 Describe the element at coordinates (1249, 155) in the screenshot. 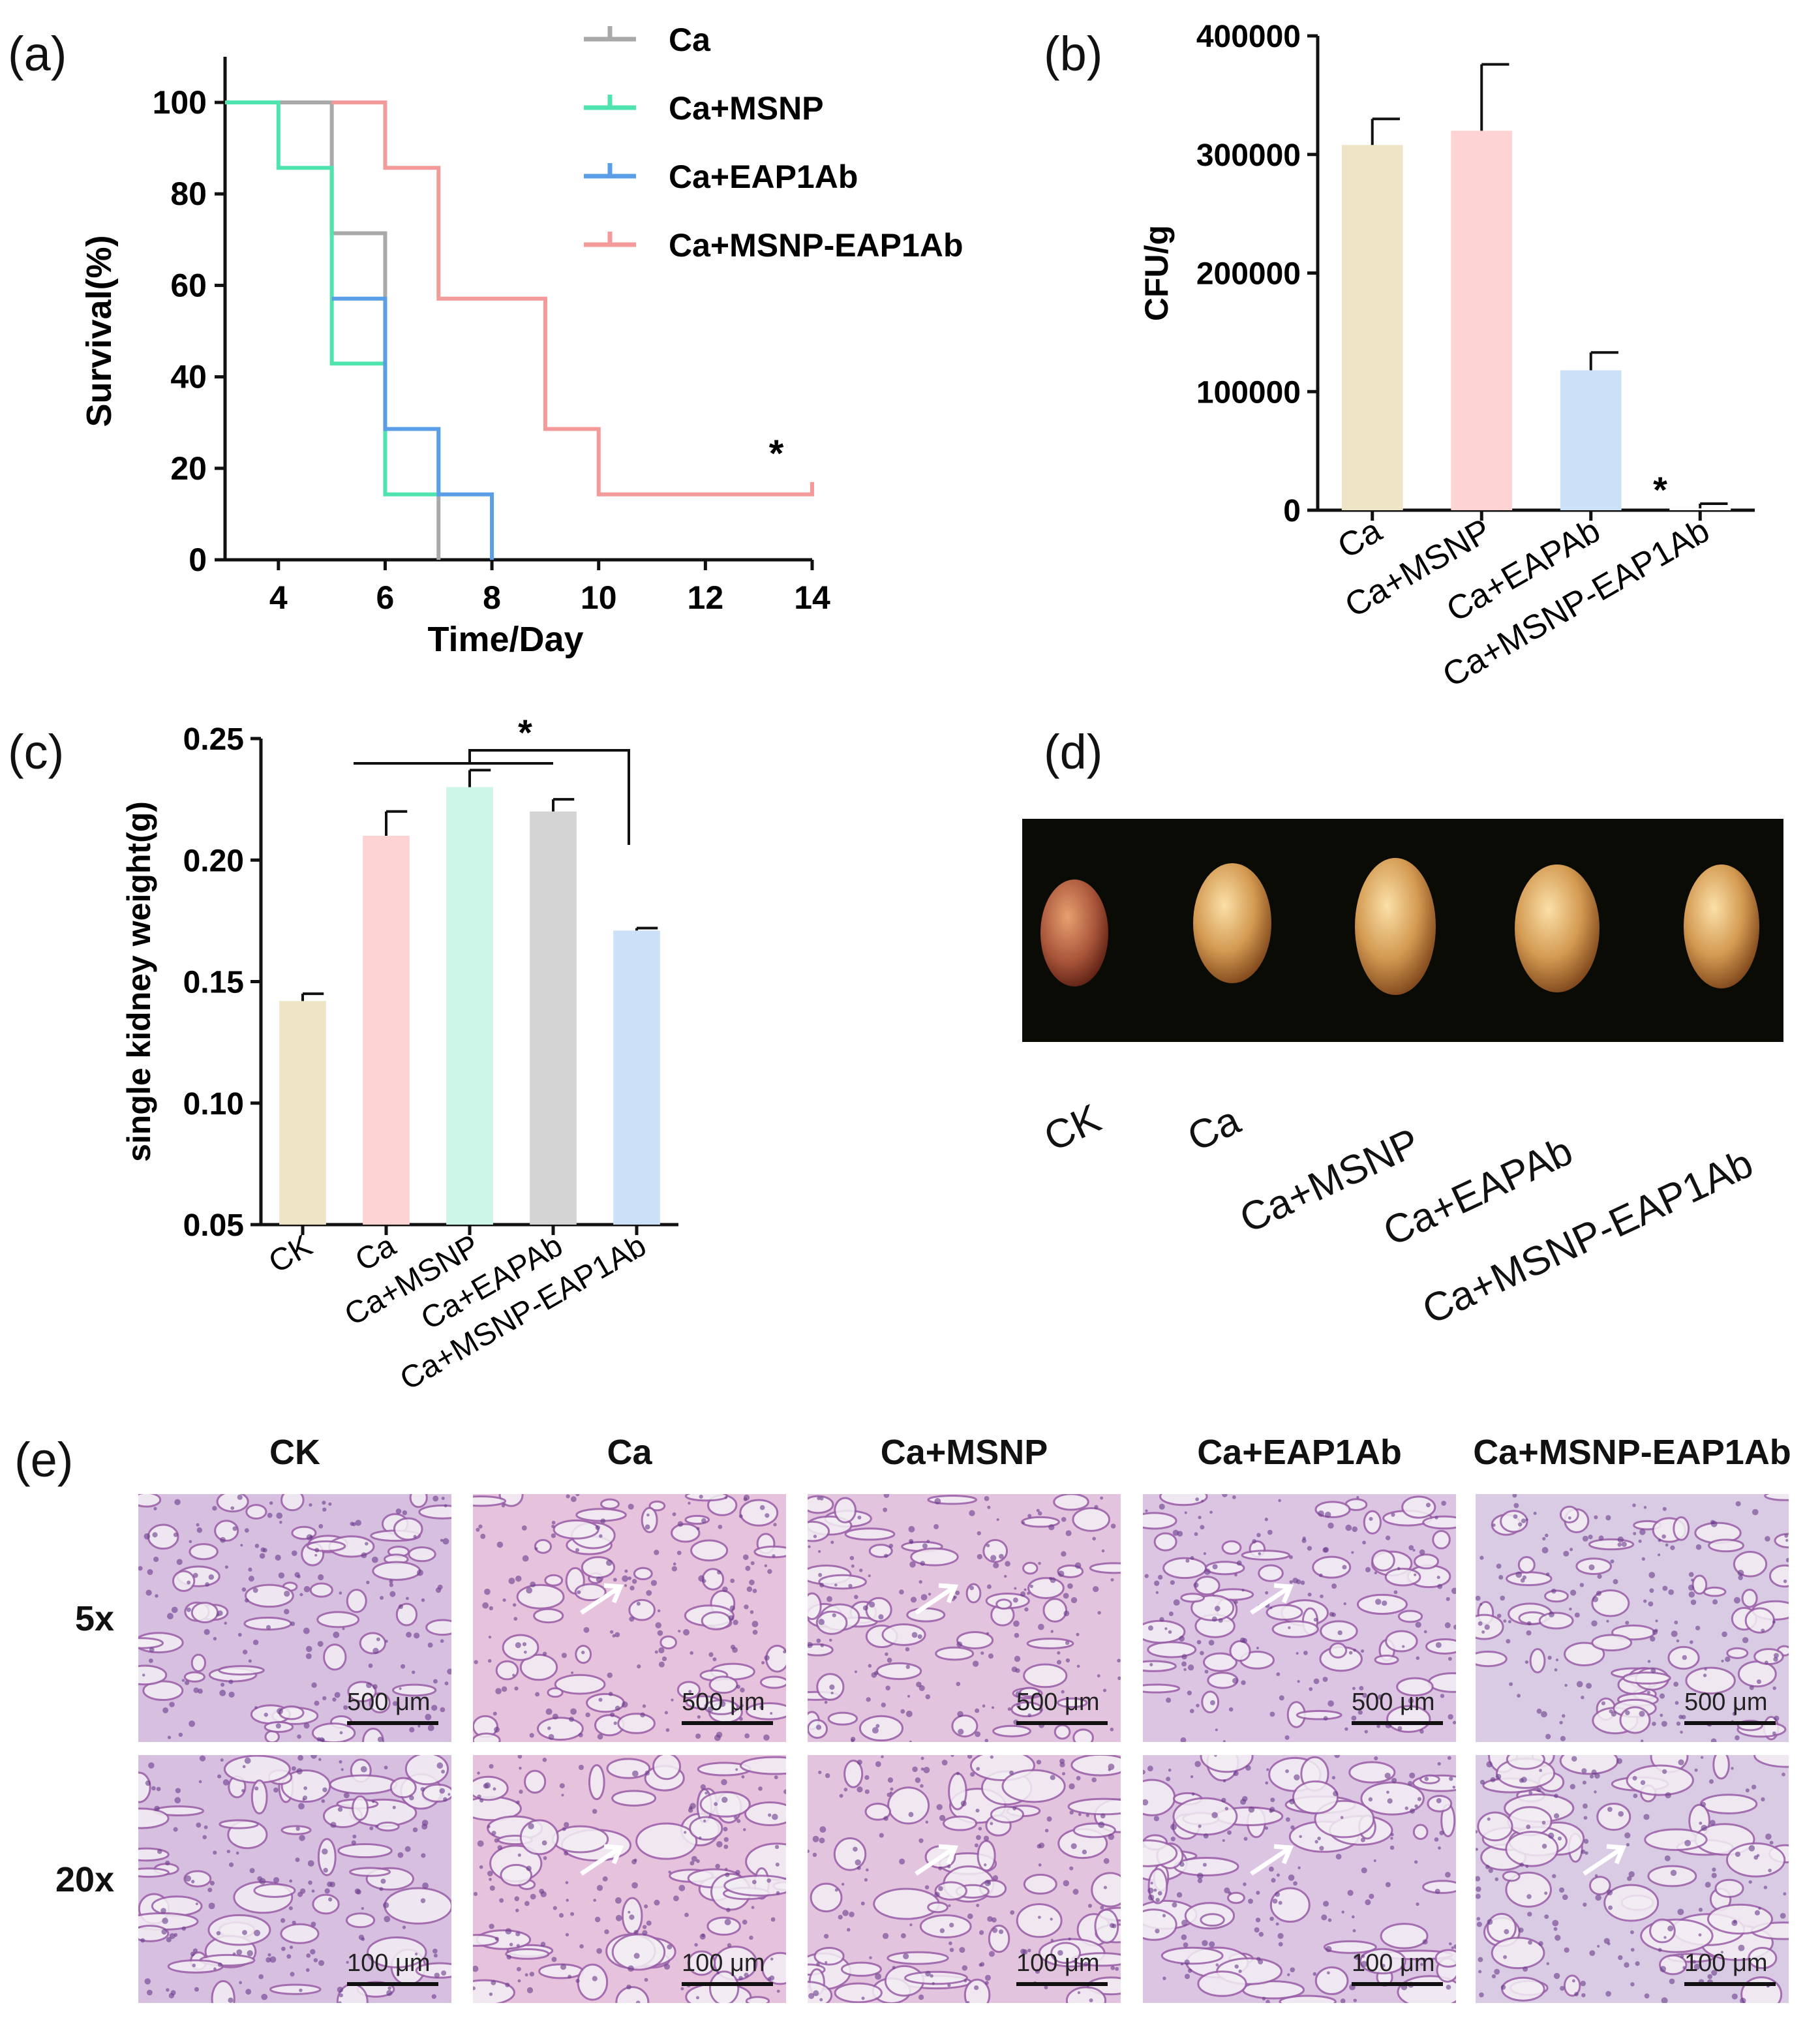

I see `y-tick-label: 300000` at that location.